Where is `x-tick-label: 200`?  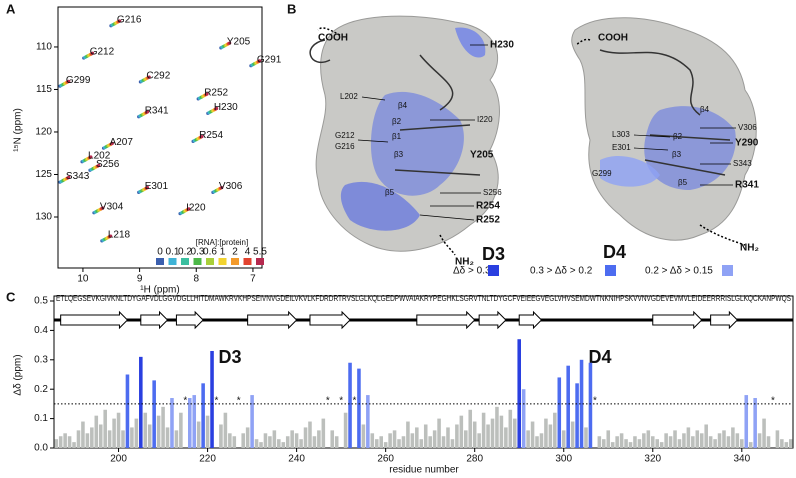 x-tick-label: 200 is located at coordinates (118, 459).